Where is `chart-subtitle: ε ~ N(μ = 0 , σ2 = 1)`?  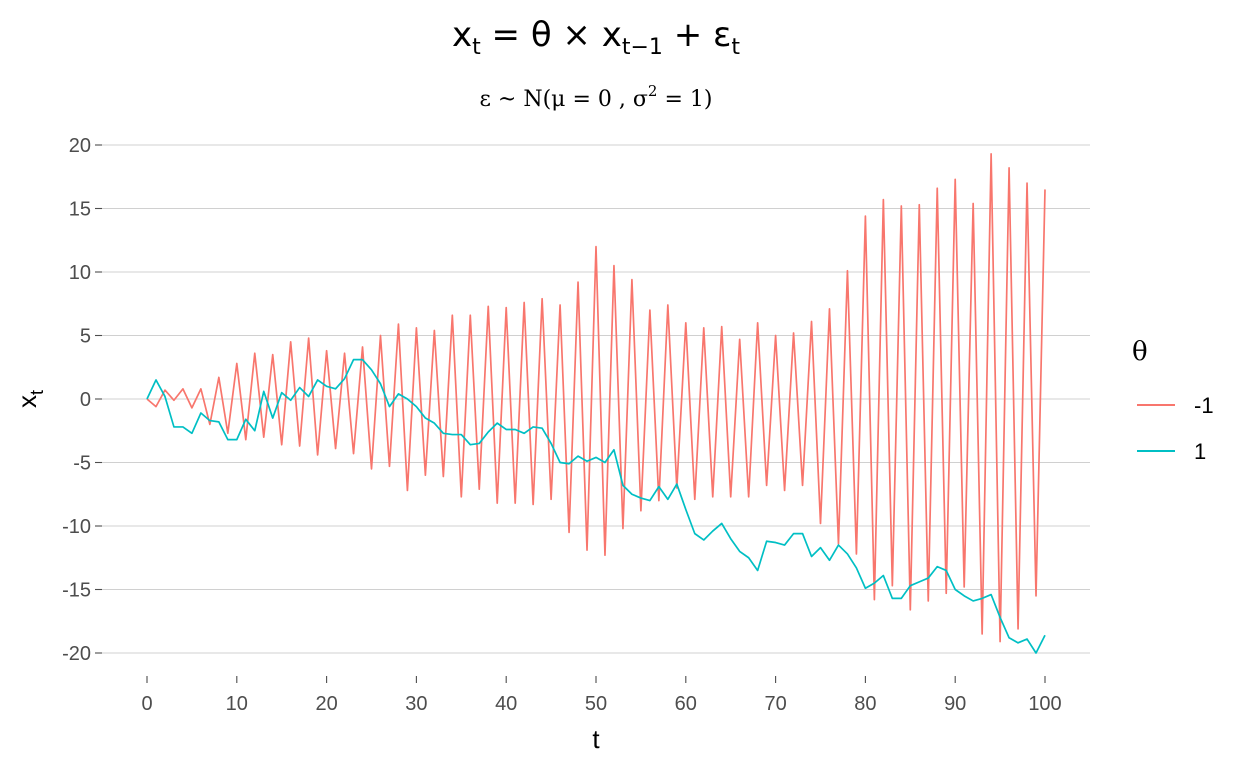
chart-subtitle: ε ~ N(μ = 0 , σ2 = 1) is located at coordinates (596, 97).